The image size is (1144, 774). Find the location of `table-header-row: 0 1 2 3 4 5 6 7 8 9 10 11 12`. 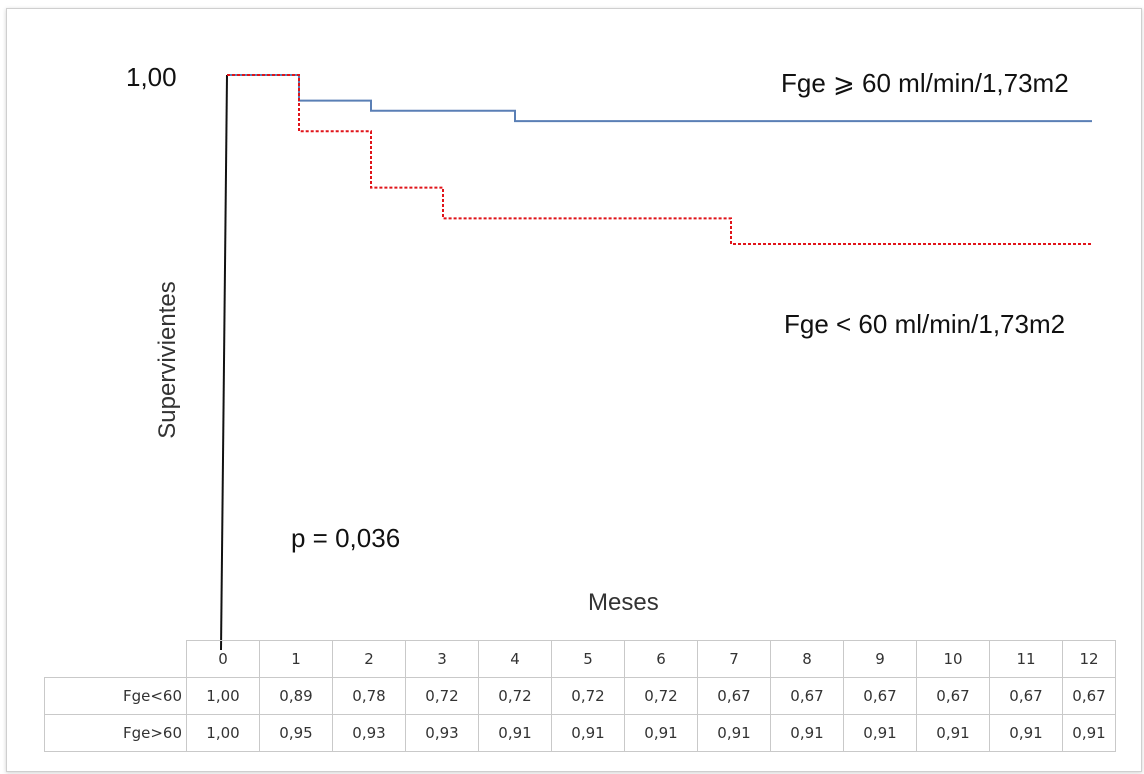

table-header-row: 0 1 2 3 4 5 6 7 8 9 10 11 12 is located at coordinates (580, 659).